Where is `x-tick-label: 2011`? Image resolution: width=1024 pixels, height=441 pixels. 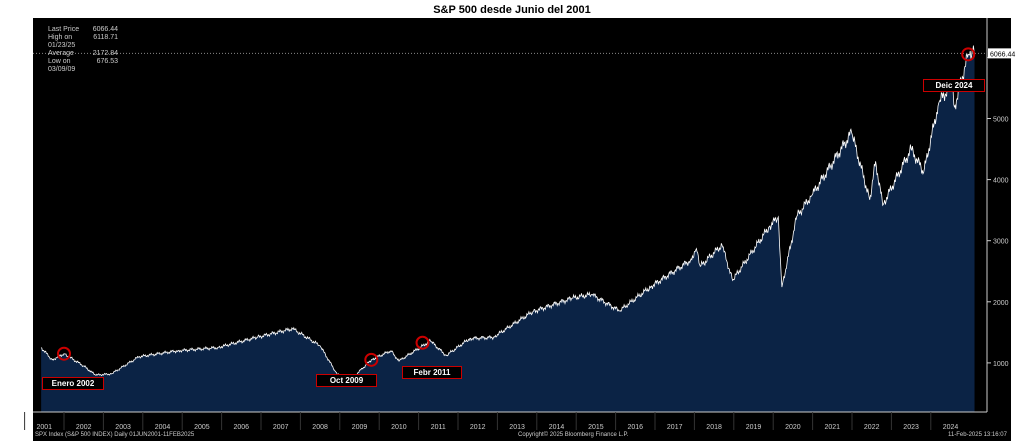 x-tick-label: 2011 is located at coordinates (438, 427).